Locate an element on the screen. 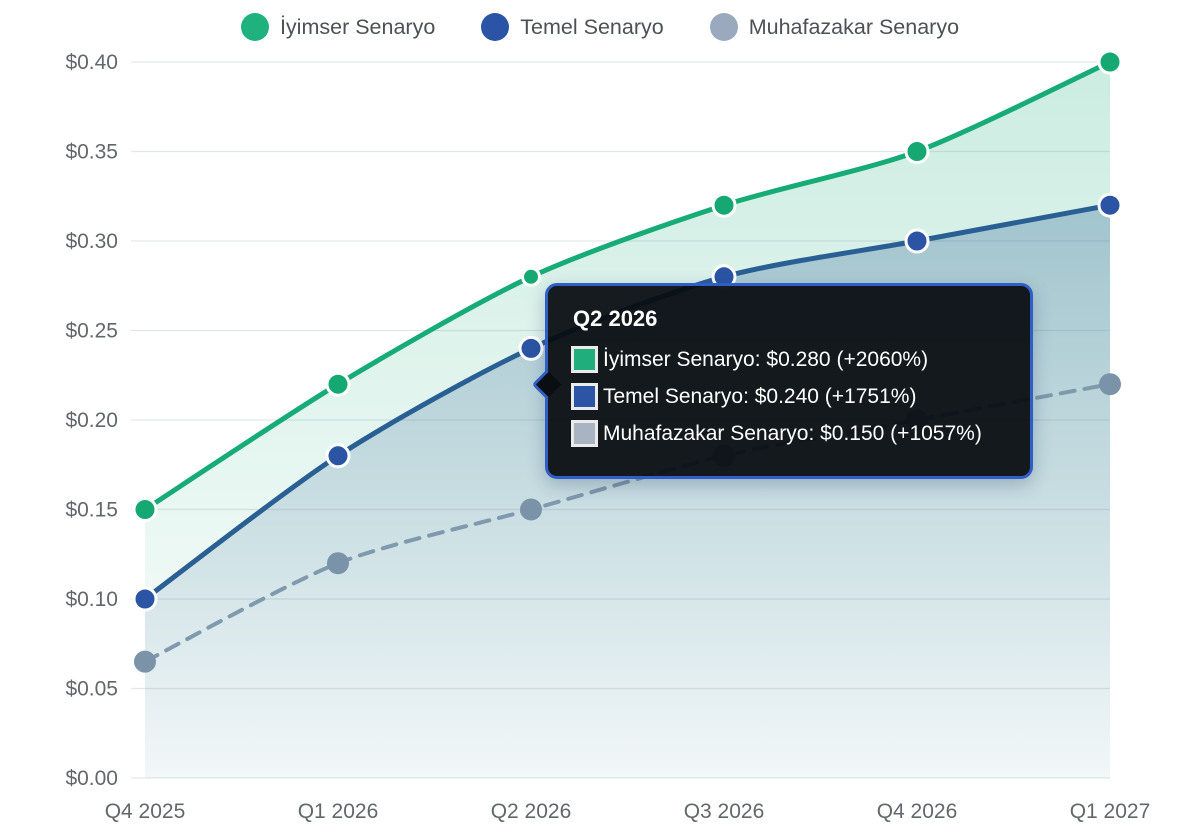  legend-label: Muhafazakar Senaryo is located at coordinates (854, 26).